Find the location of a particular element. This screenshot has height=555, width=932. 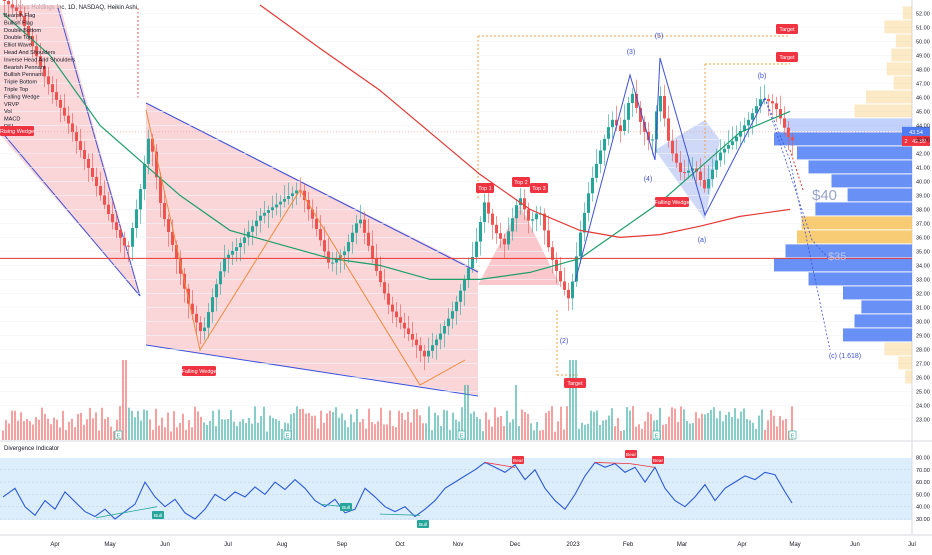

pattern-list-item: Bullish Pennant is located at coordinates (23, 75).